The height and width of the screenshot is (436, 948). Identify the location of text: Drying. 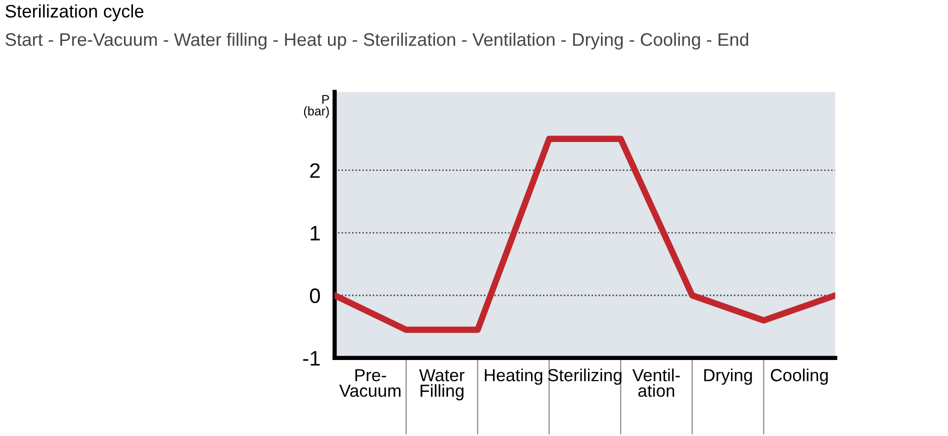
(728, 376).